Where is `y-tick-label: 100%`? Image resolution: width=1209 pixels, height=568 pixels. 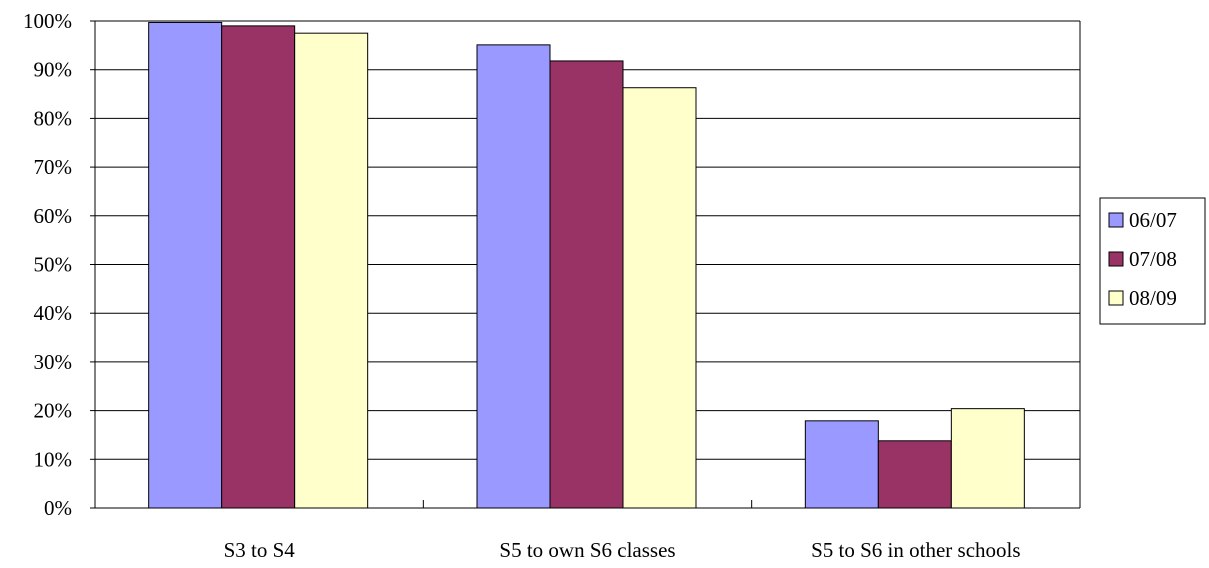 y-tick-label: 100% is located at coordinates (47, 21).